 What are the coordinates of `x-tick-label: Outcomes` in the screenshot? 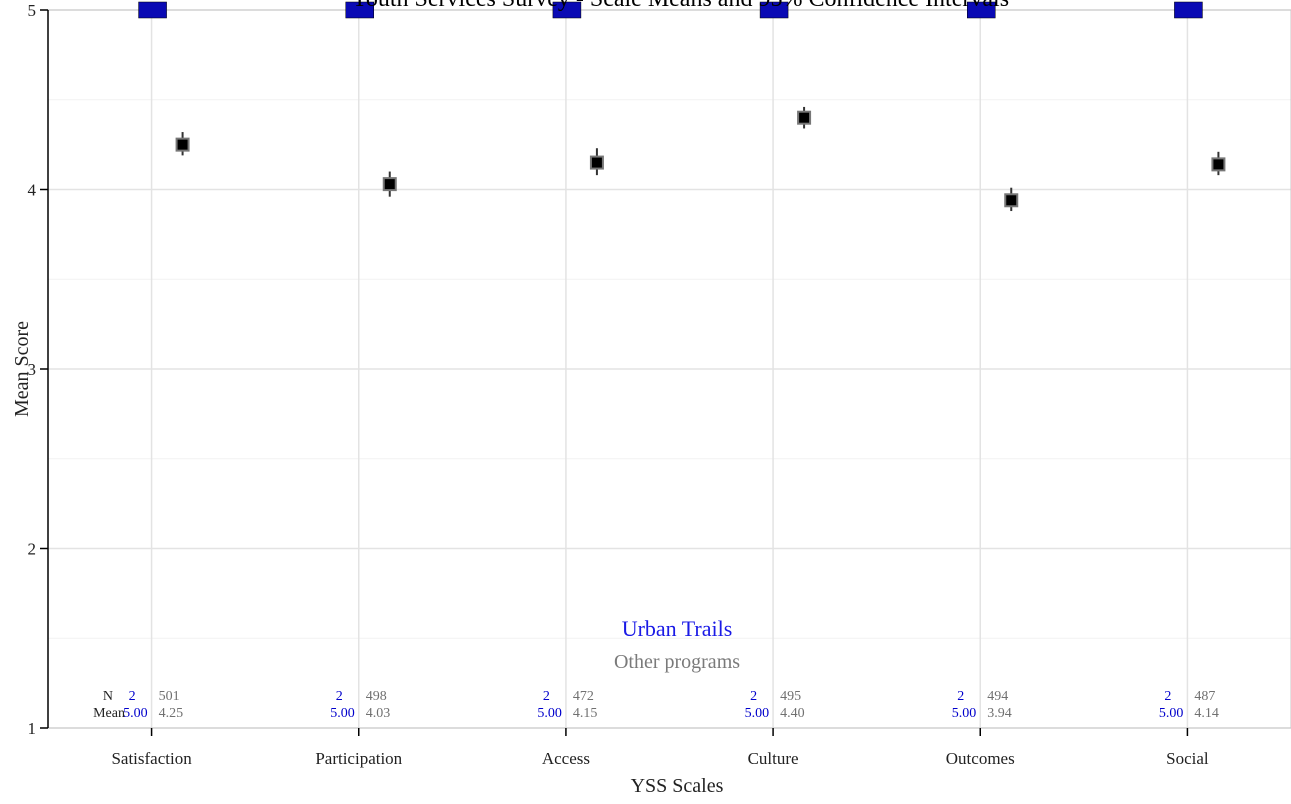 It's located at (980, 758).